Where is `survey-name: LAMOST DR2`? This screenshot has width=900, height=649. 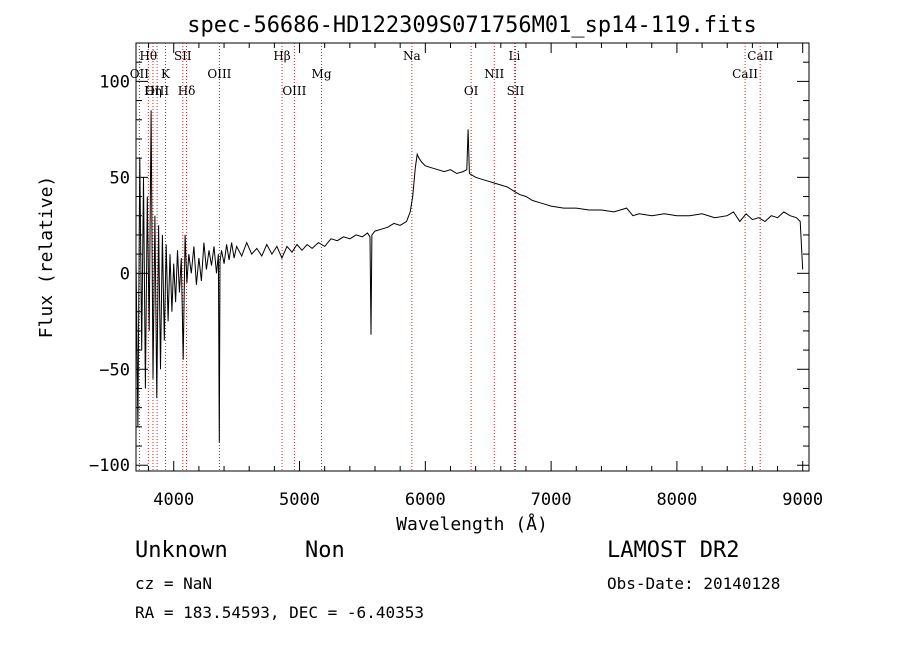 survey-name: LAMOST DR2 is located at coordinates (673, 550).